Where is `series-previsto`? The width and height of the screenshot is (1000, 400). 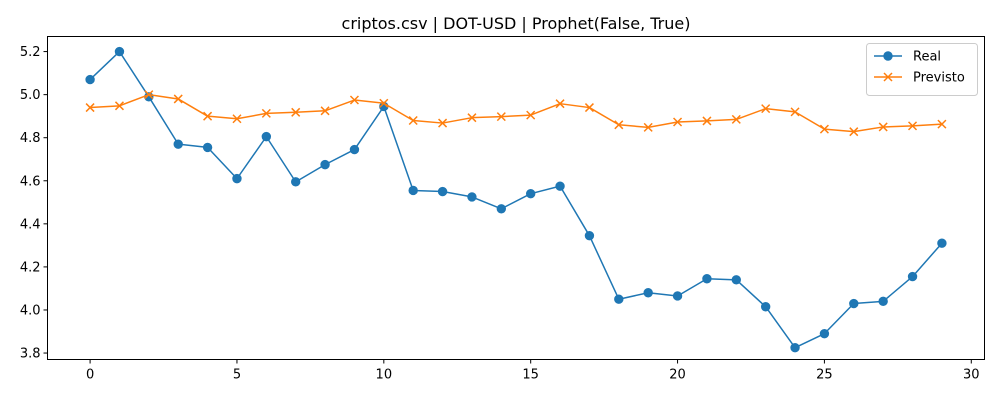
series-previsto is located at coordinates (516, 113).